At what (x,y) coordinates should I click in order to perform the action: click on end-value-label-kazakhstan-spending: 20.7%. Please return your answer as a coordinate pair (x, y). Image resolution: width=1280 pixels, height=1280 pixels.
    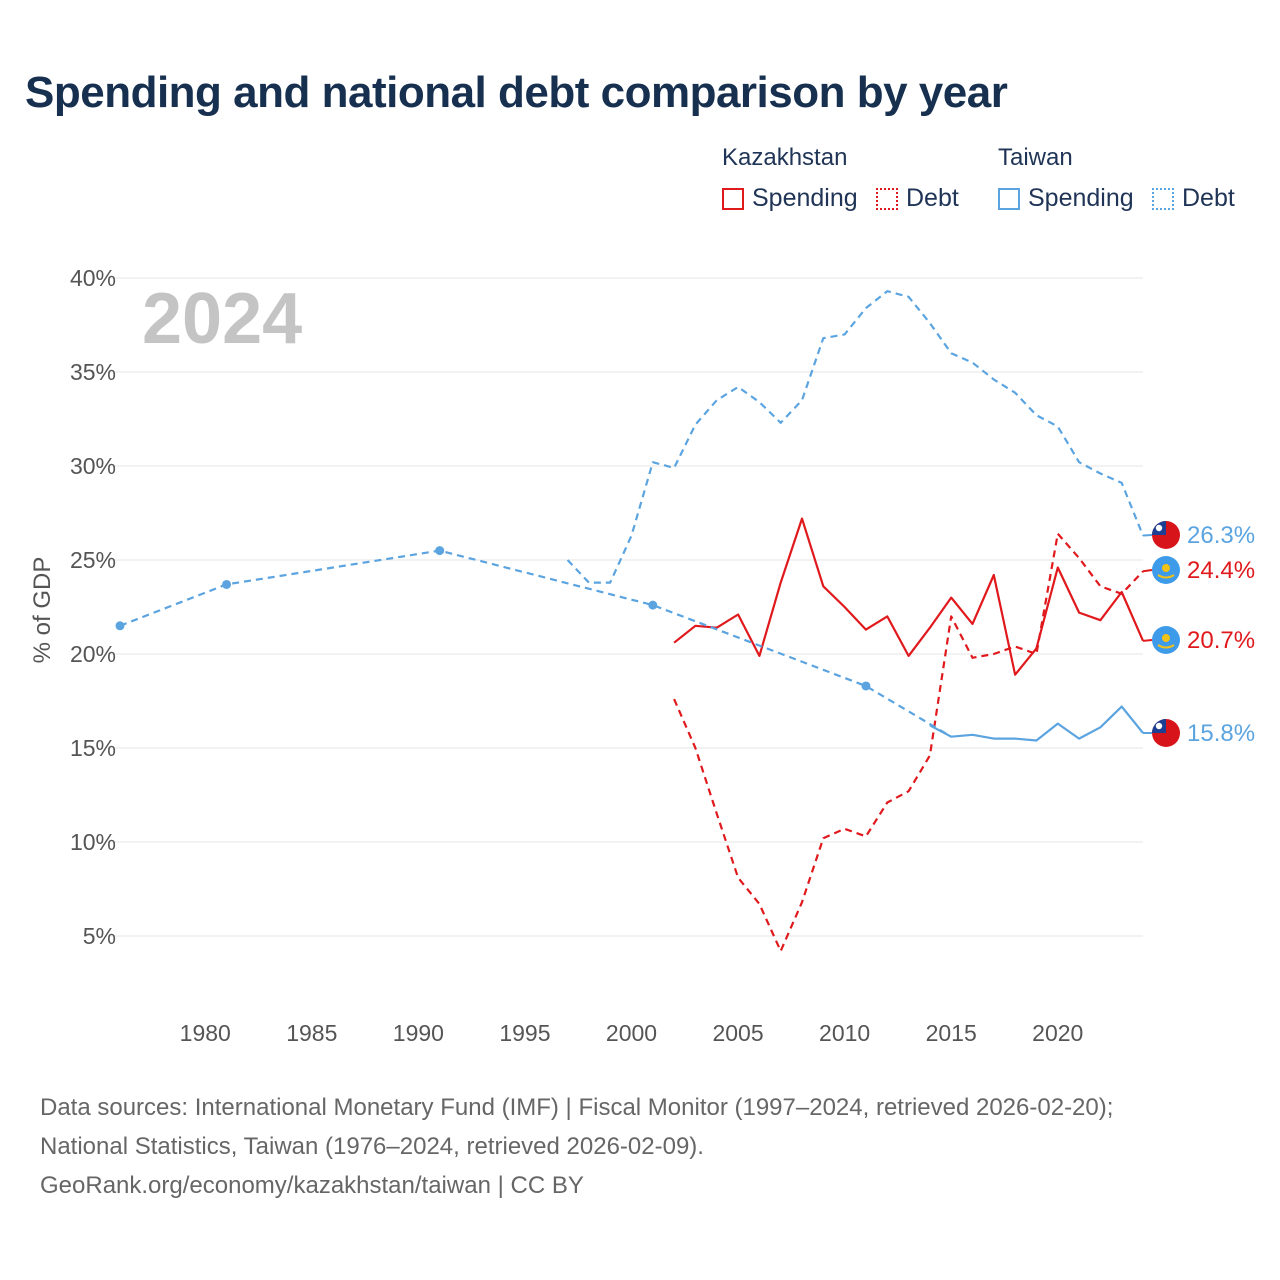
    Looking at the image, I should click on (1221, 640).